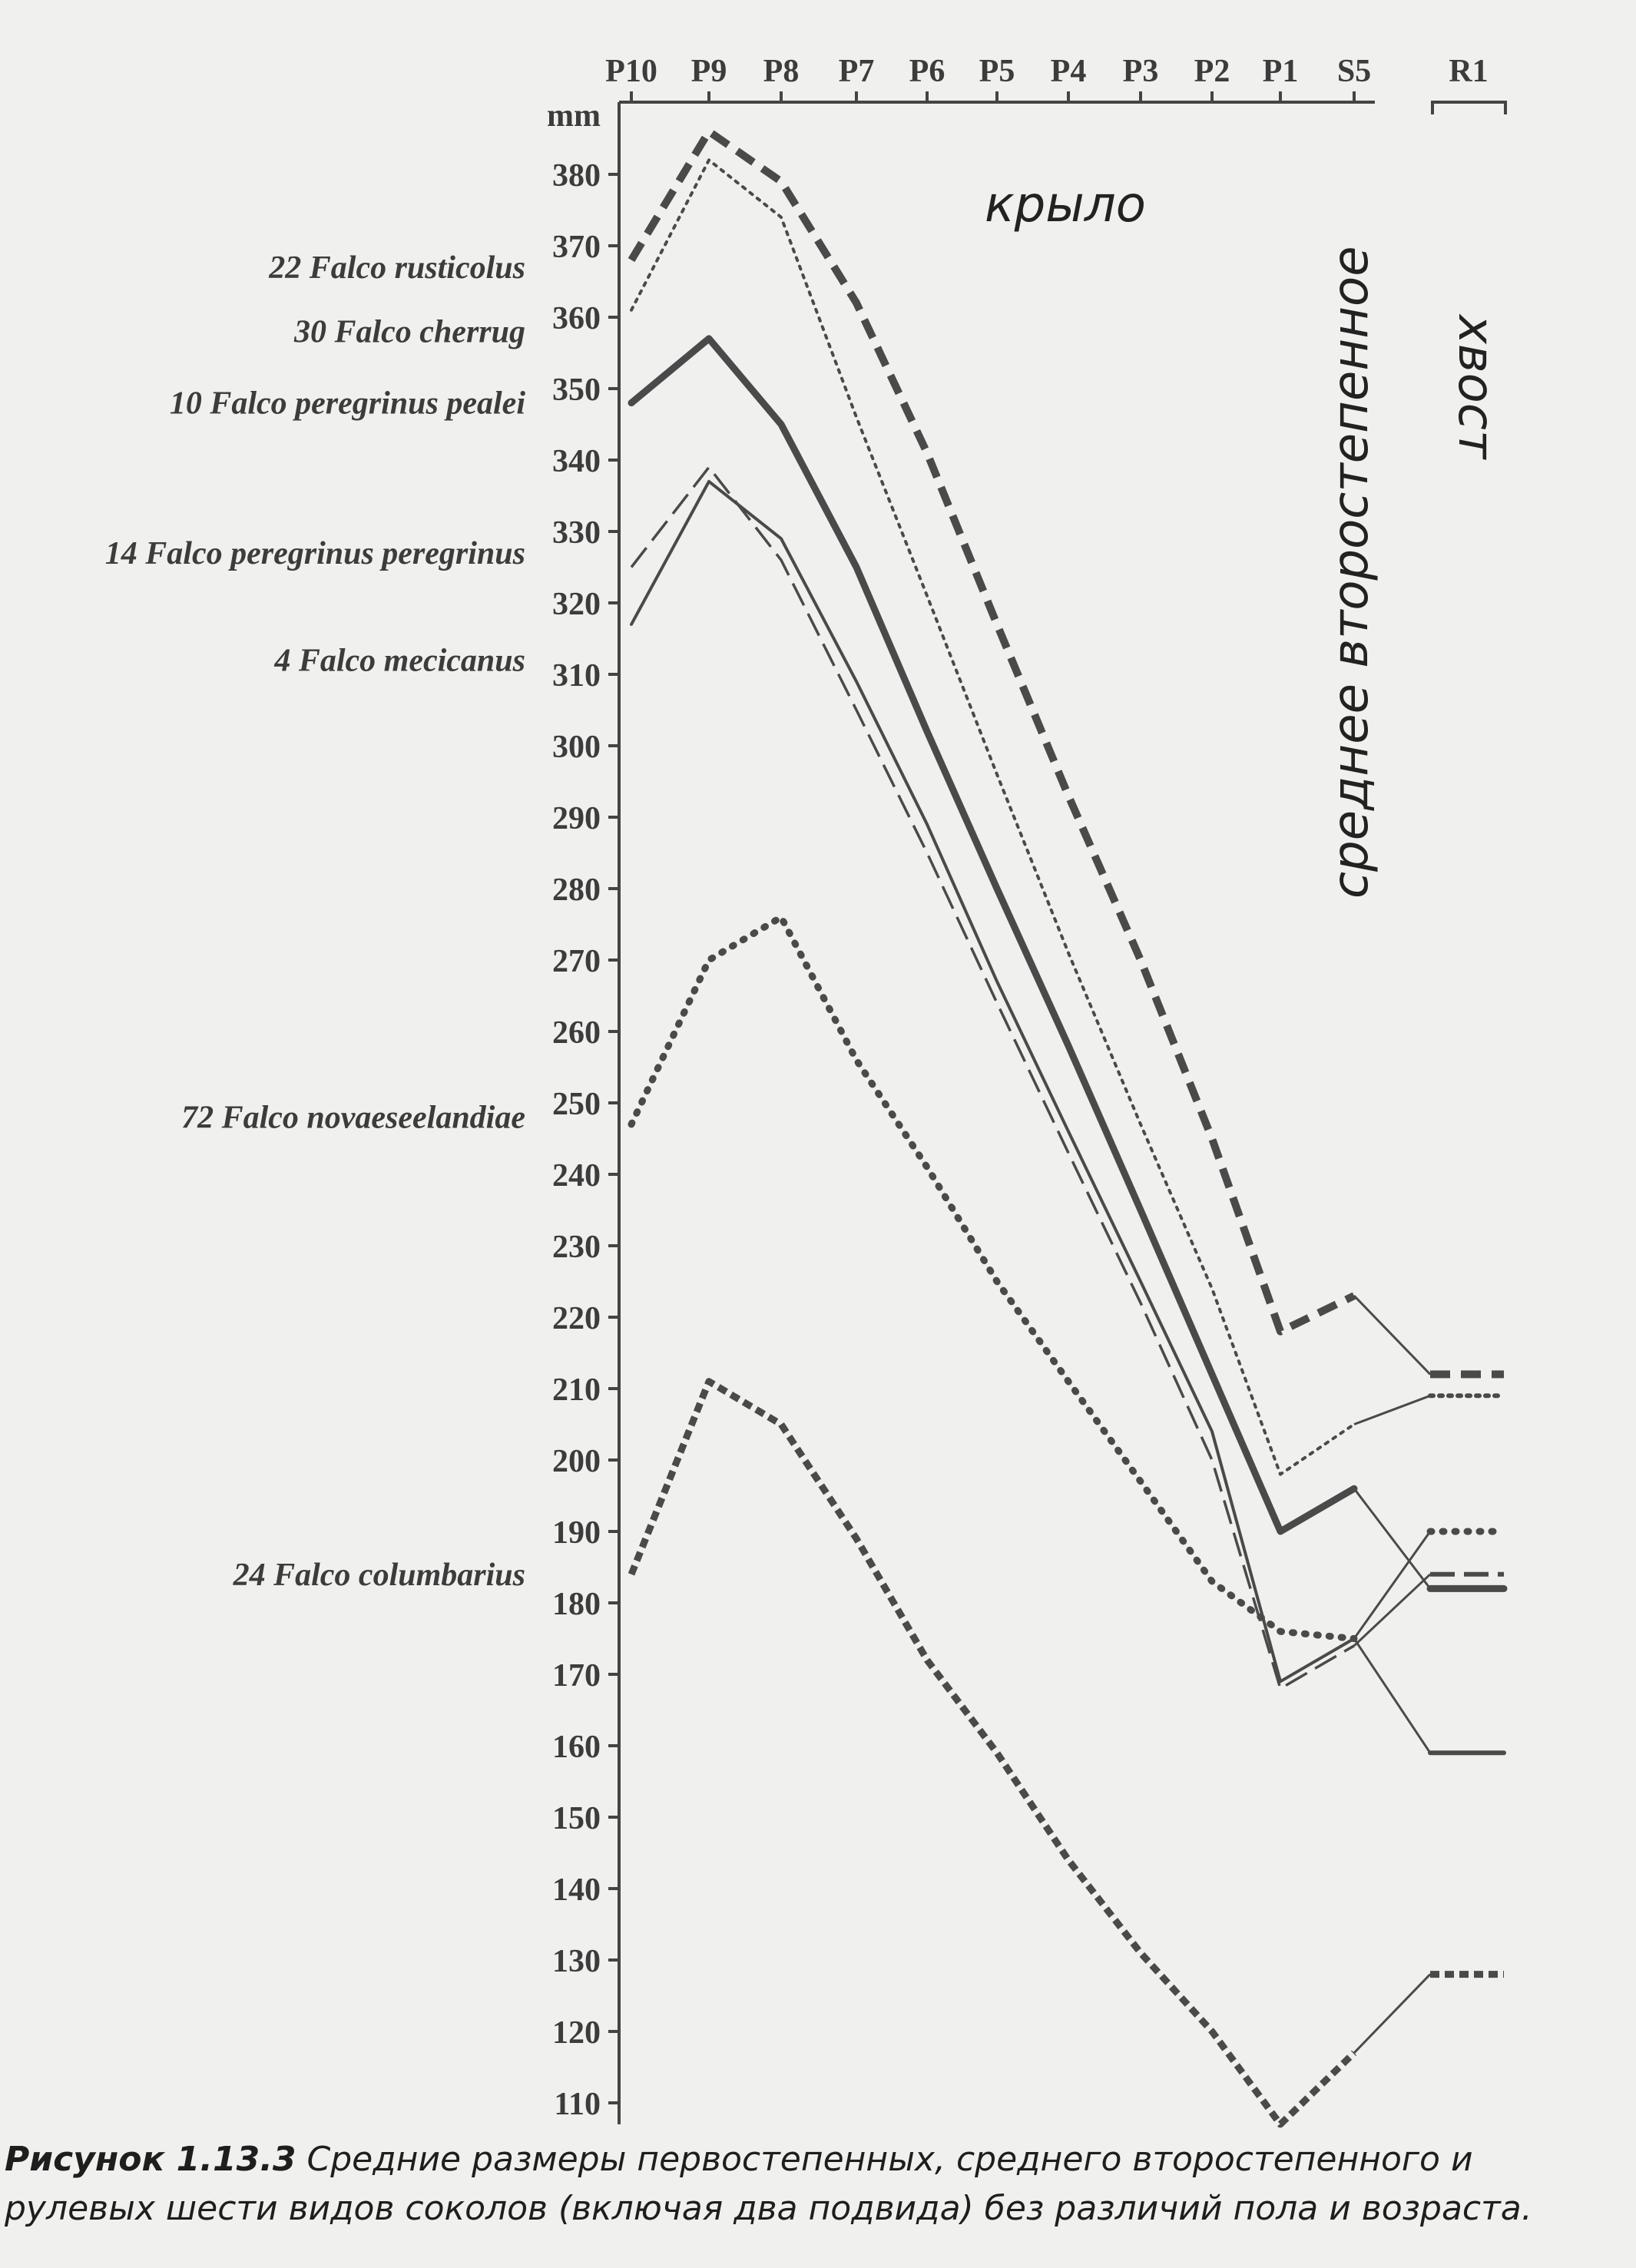 Image resolution: width=1636 pixels, height=2268 pixels. Describe the element at coordinates (1392, 1335) in the screenshot. I see `tail-connector-22-falco-rusticolus` at that location.